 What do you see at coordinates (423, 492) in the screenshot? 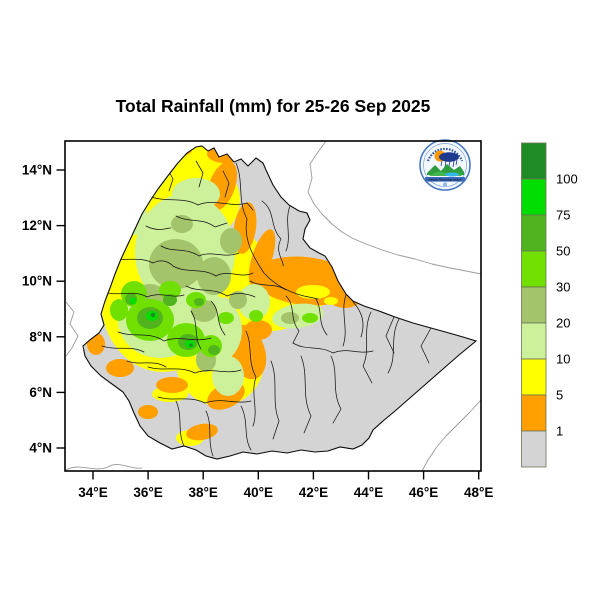
I see `x-tick-label-46e: 46°E` at bounding box center [423, 492].